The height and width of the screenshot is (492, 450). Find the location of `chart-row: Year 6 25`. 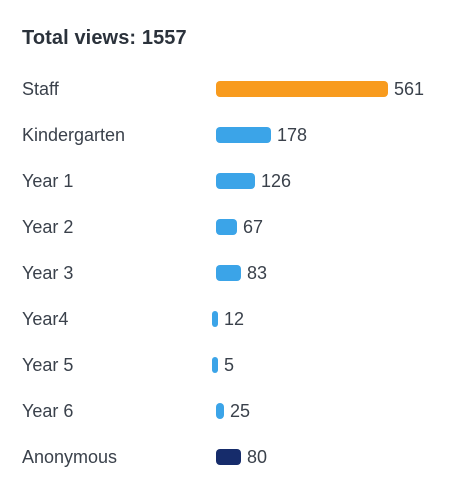

chart-row: Year 6 25 is located at coordinates (225, 411).